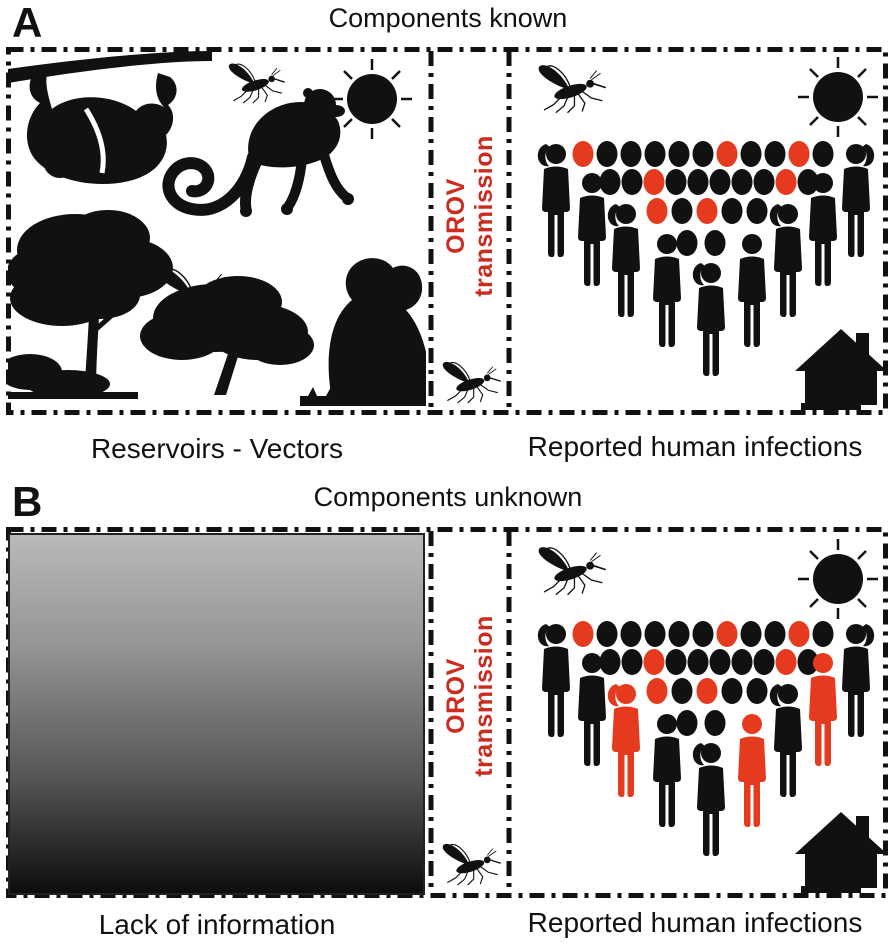  I want to click on panel-b-transmission-gutter: OROV transmission, so click(470, 711).